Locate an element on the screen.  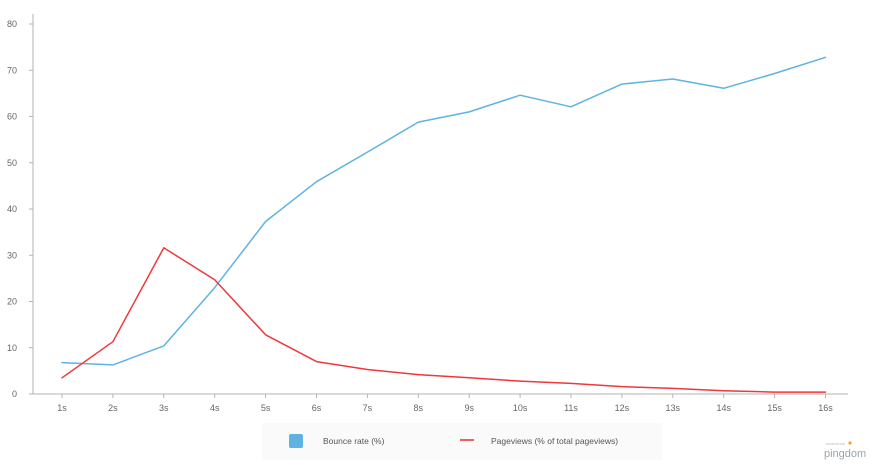
y-tick-label: 60 is located at coordinates (12, 117).